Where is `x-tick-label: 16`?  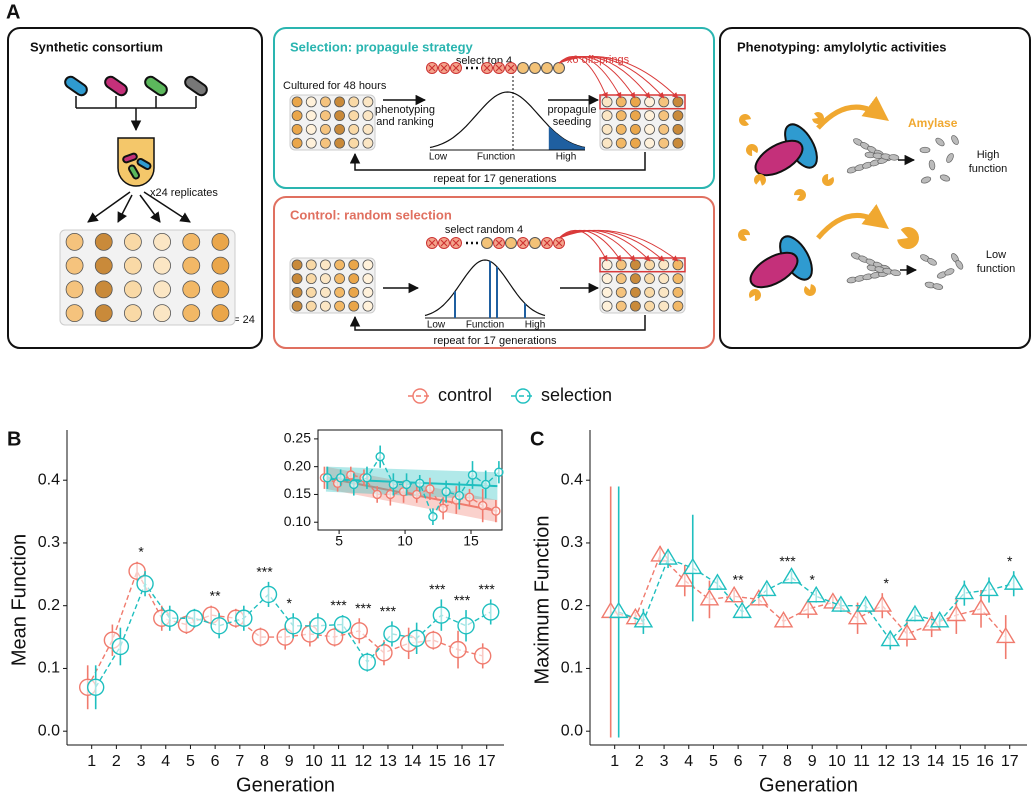 x-tick-label: 16 is located at coordinates (985, 761).